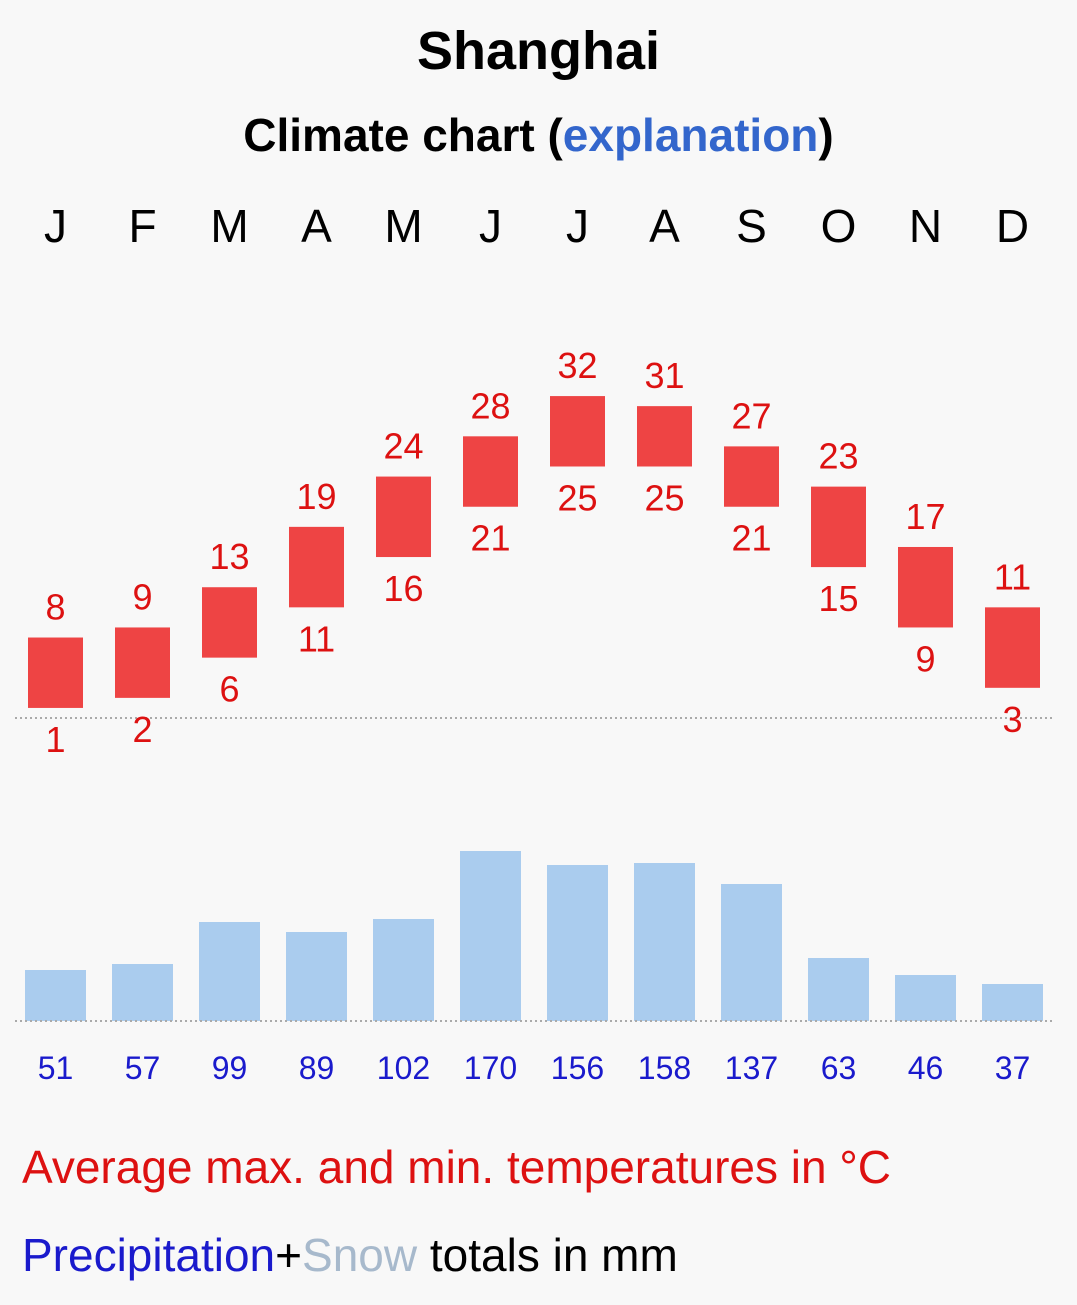 The height and width of the screenshot is (1305, 1077). What do you see at coordinates (751, 415) in the screenshot?
I see `max-temperature-label: 27` at bounding box center [751, 415].